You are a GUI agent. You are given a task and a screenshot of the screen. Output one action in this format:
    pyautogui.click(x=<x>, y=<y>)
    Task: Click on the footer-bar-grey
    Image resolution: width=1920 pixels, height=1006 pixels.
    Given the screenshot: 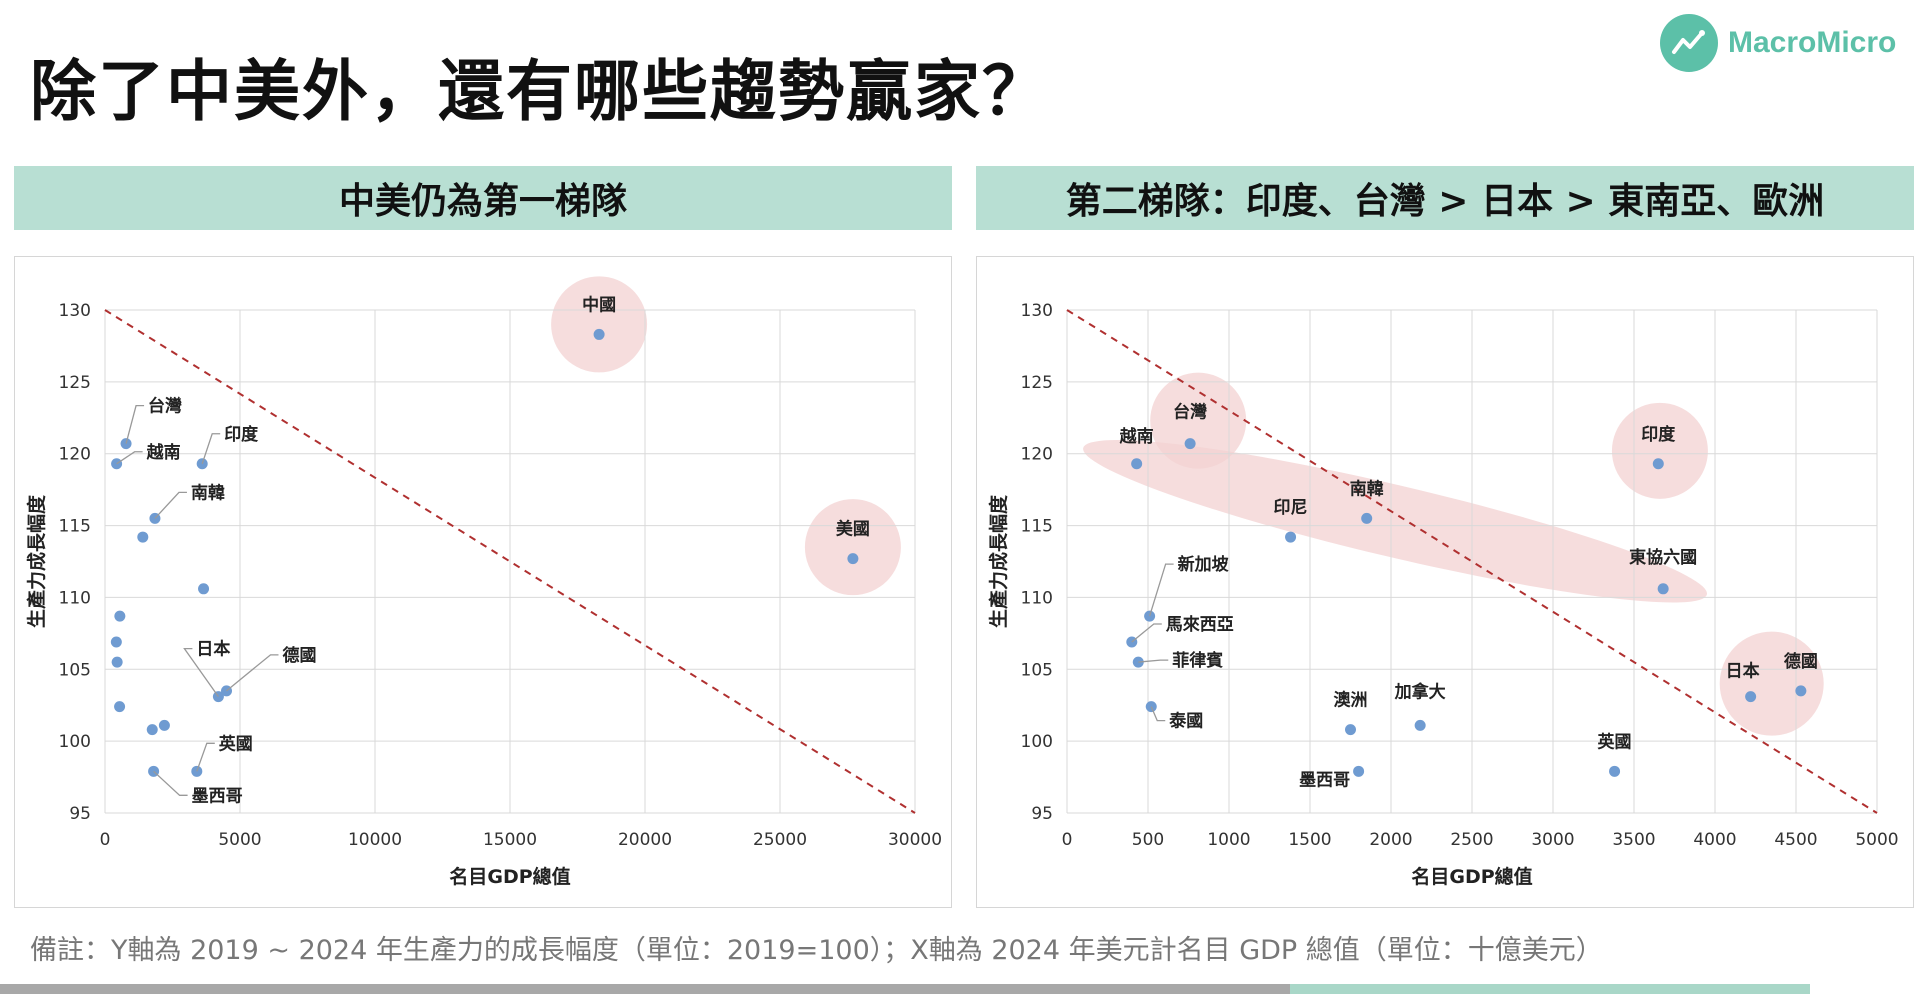 What is the action you would take?
    pyautogui.click(x=645, y=989)
    